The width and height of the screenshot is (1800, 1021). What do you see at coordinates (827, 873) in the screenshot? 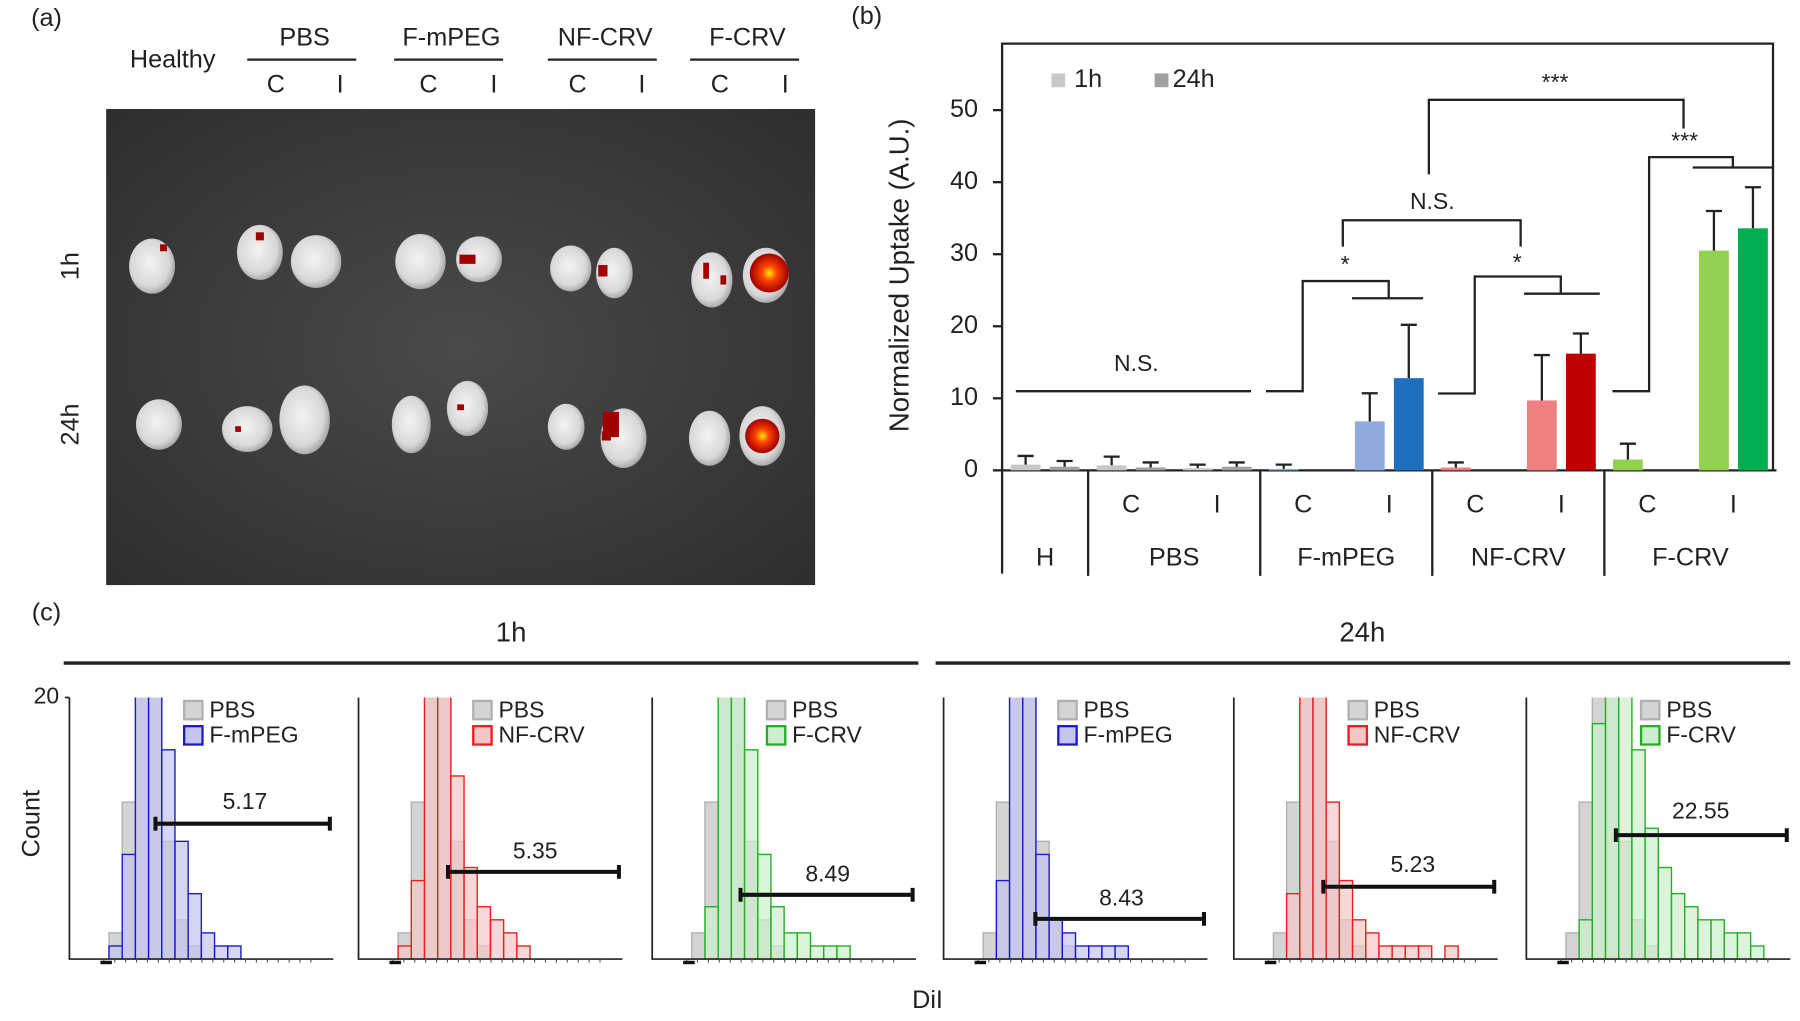
I see `gate-label: 8.49` at bounding box center [827, 873].